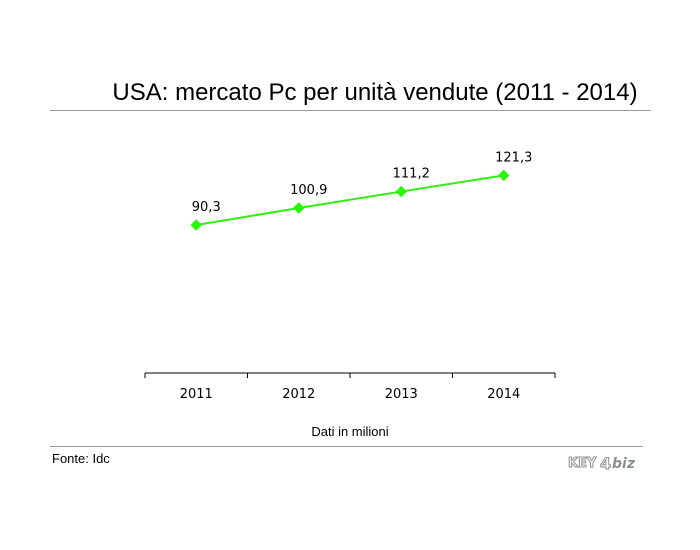  I want to click on logo-biz-text: biz, so click(624, 464).